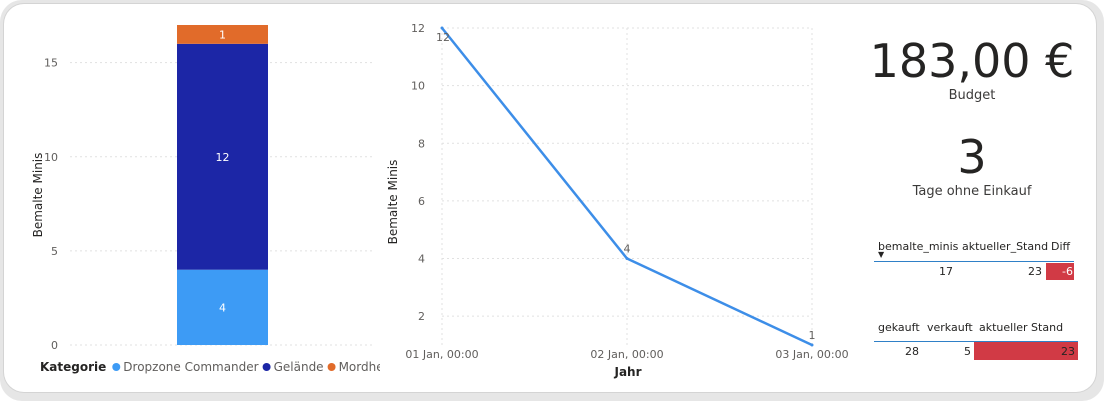 Image resolution: width=1104 pixels, height=401 pixels. I want to click on table-purchases: gekauft verkauft aktueller Stand 28 5 23, so click(976, 341).